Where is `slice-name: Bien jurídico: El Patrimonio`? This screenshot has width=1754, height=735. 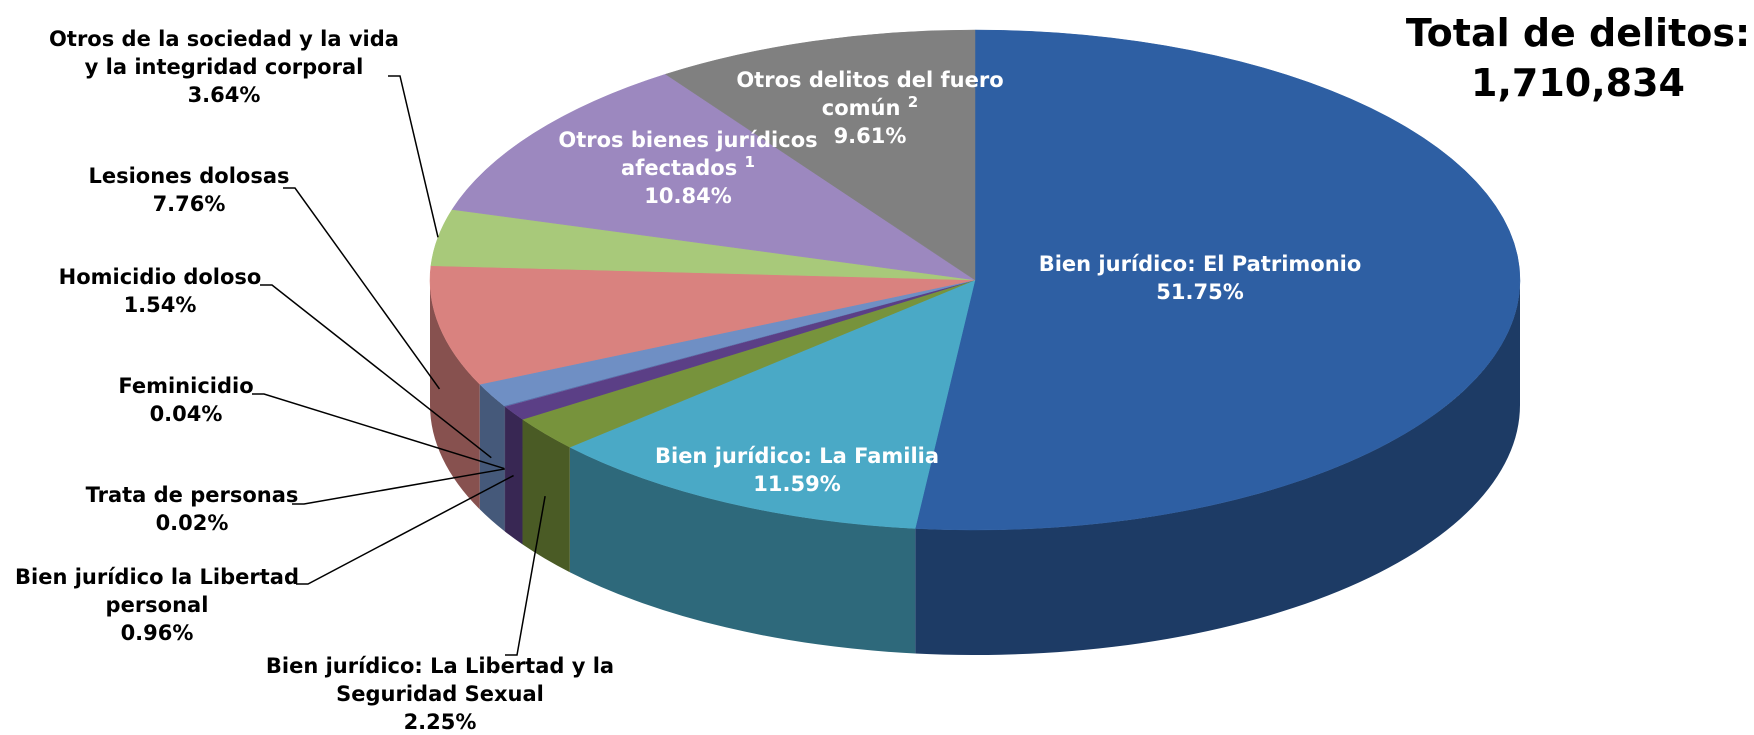
slice-name: Bien jurídico: El Patrimonio is located at coordinates (1200, 264).